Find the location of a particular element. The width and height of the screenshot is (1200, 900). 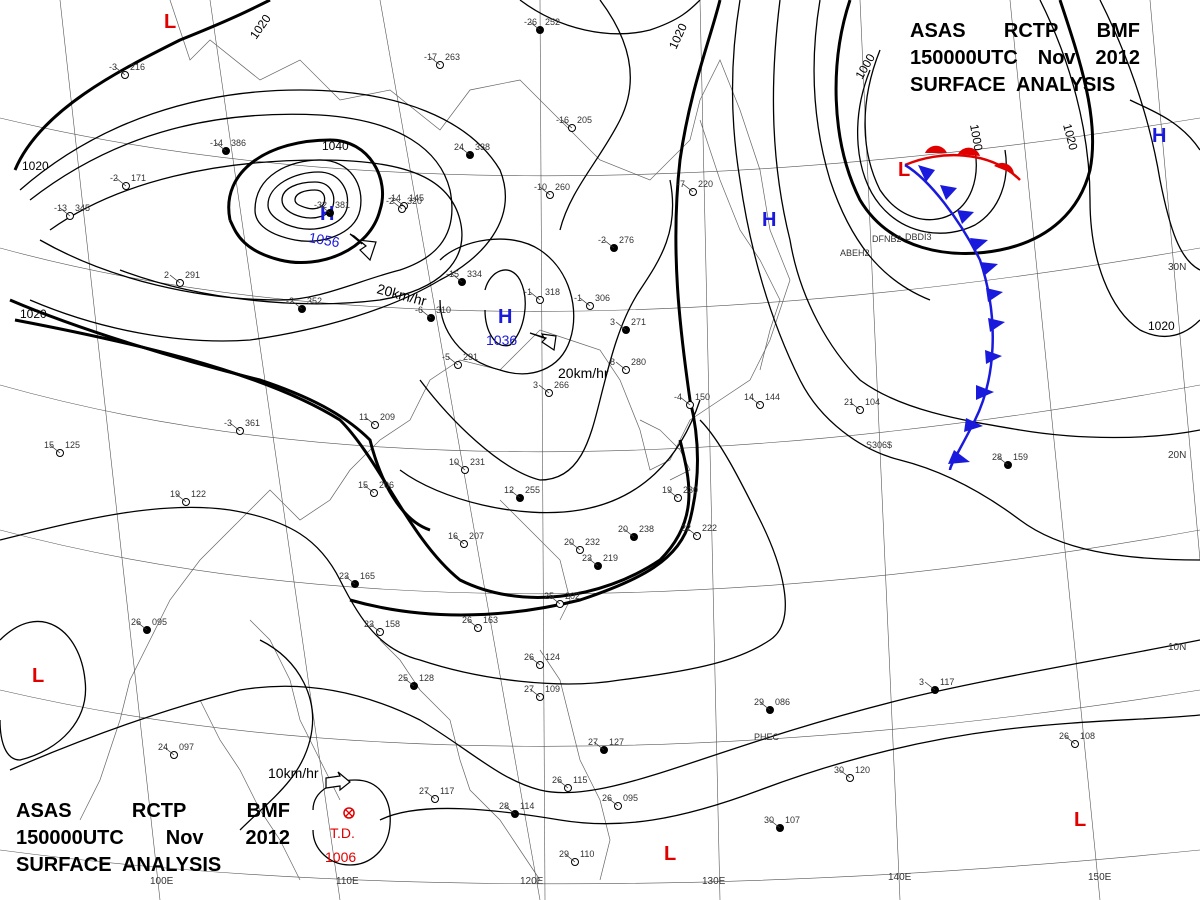

lon-label: 130E is located at coordinates (714, 881).